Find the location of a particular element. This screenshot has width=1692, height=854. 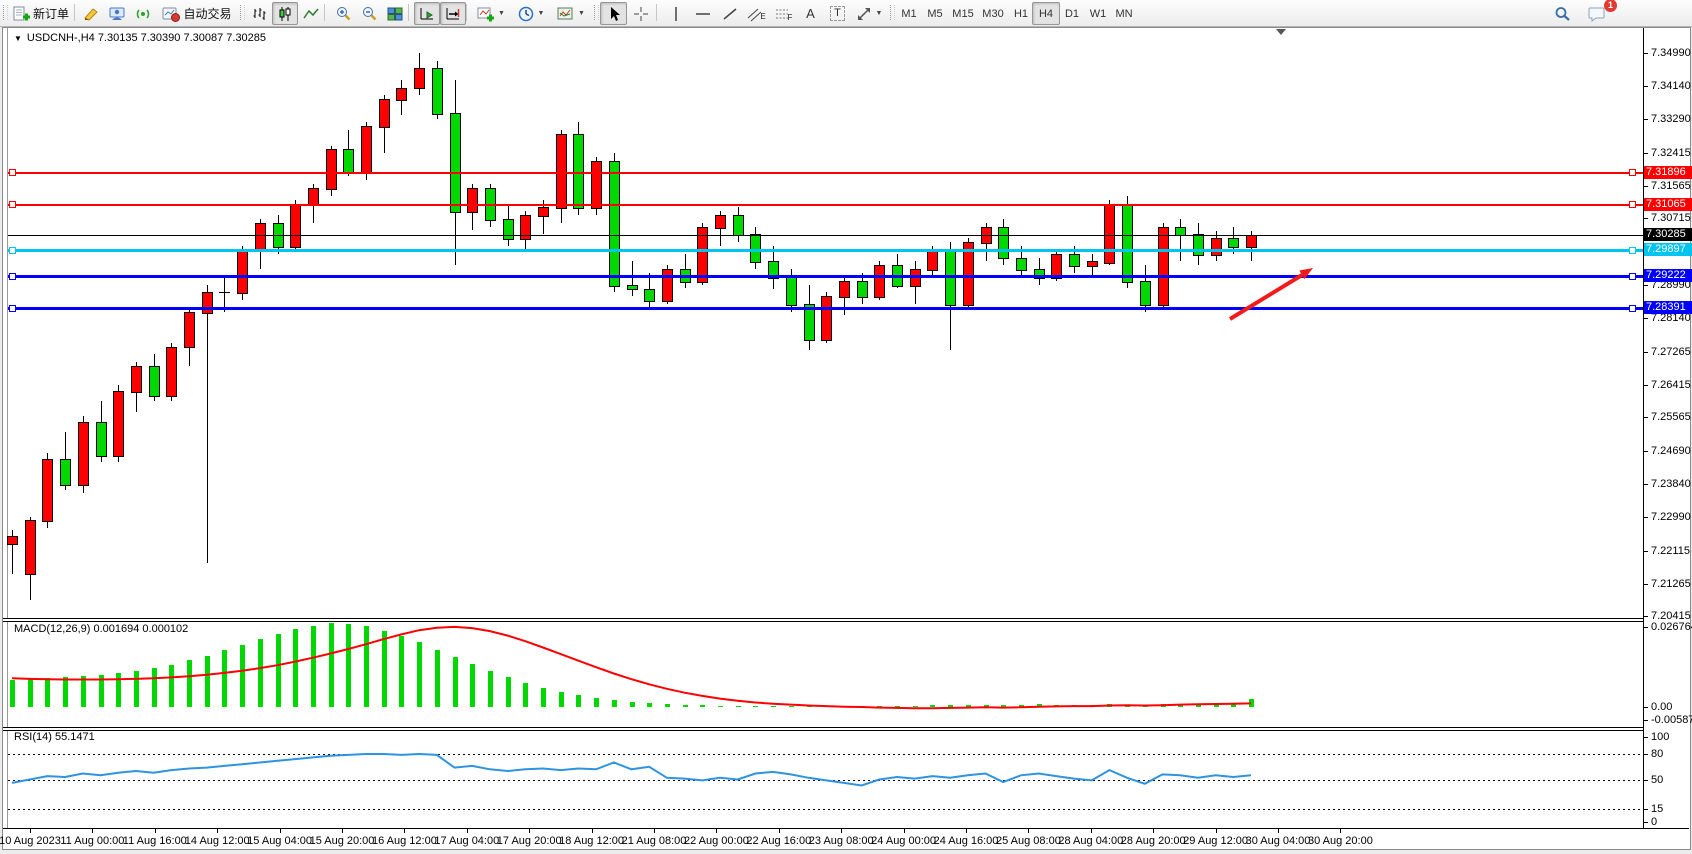

price-tick-label: 7.22115 is located at coordinates (1670, 550).